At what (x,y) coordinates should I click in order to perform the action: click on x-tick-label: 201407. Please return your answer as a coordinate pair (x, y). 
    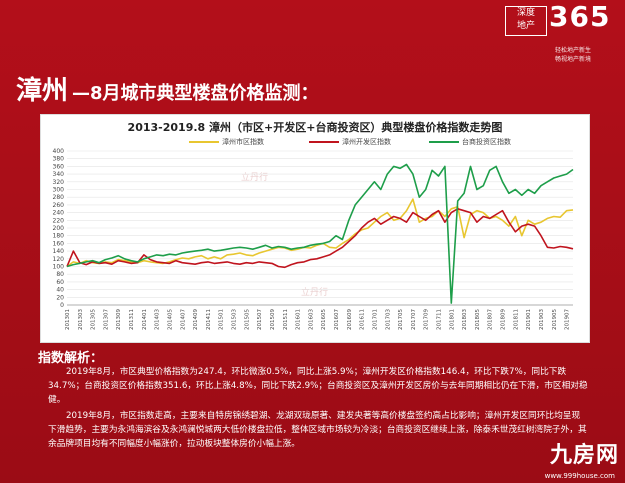
    Looking at the image, I should click on (183, 319).